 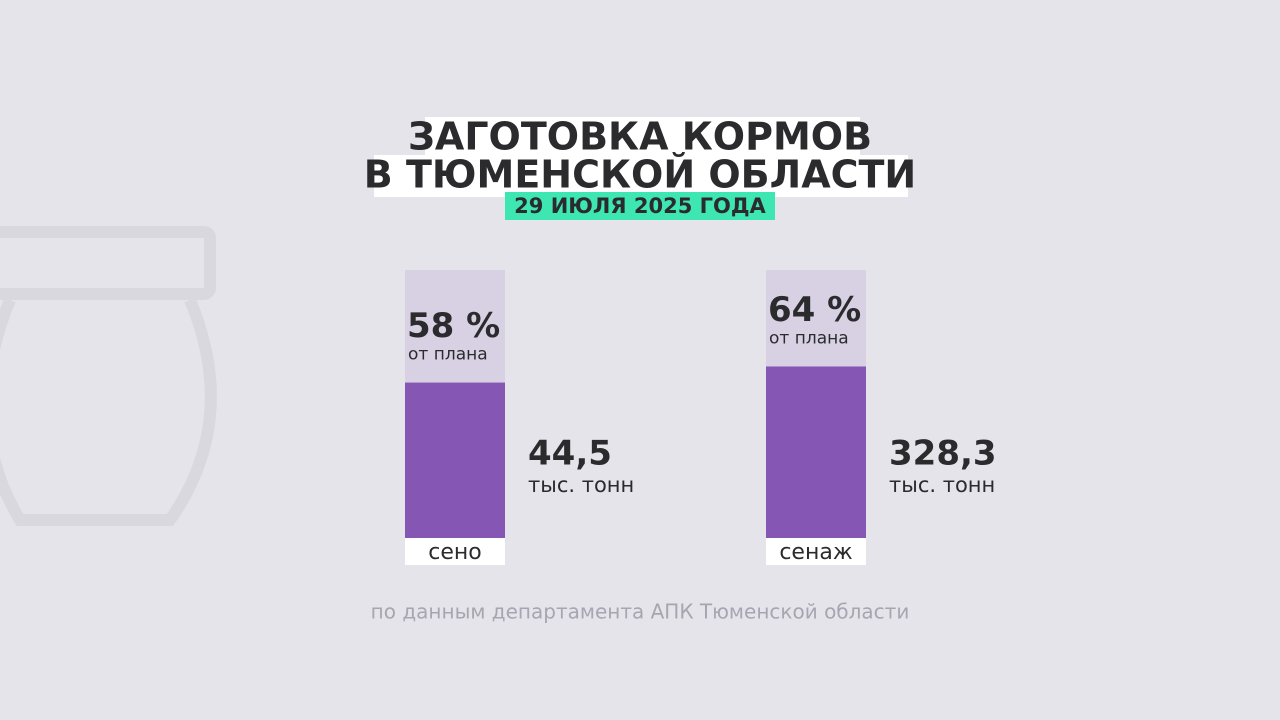 I want to click on category-label: сенаж, so click(x=815, y=552).